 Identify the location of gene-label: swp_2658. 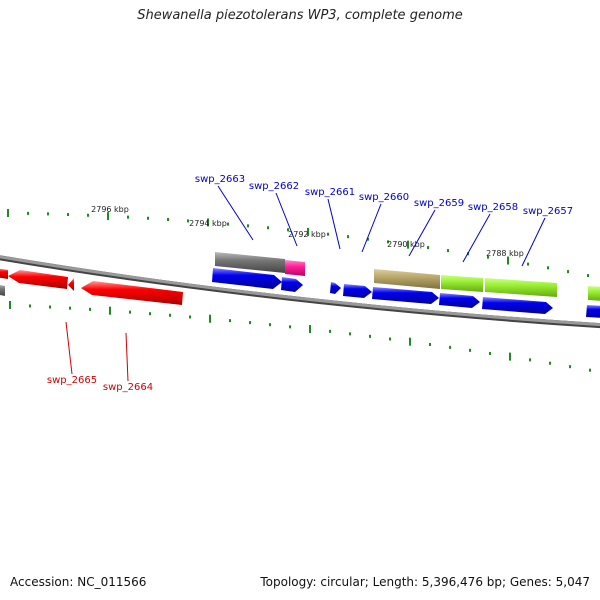
(493, 207).